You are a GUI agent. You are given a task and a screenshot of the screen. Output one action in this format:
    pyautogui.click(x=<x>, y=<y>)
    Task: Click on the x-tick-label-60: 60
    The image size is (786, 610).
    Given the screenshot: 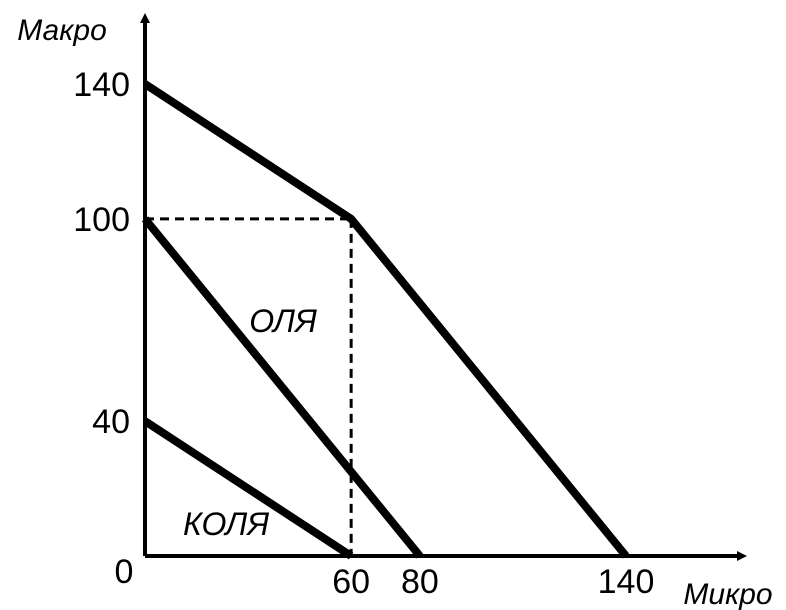 What is the action you would take?
    pyautogui.click(x=351, y=582)
    